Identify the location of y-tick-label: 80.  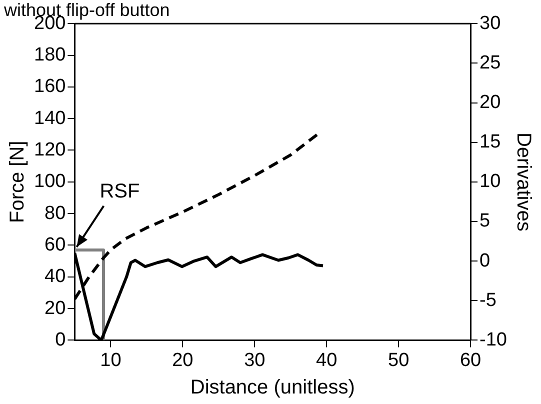
(55, 213).